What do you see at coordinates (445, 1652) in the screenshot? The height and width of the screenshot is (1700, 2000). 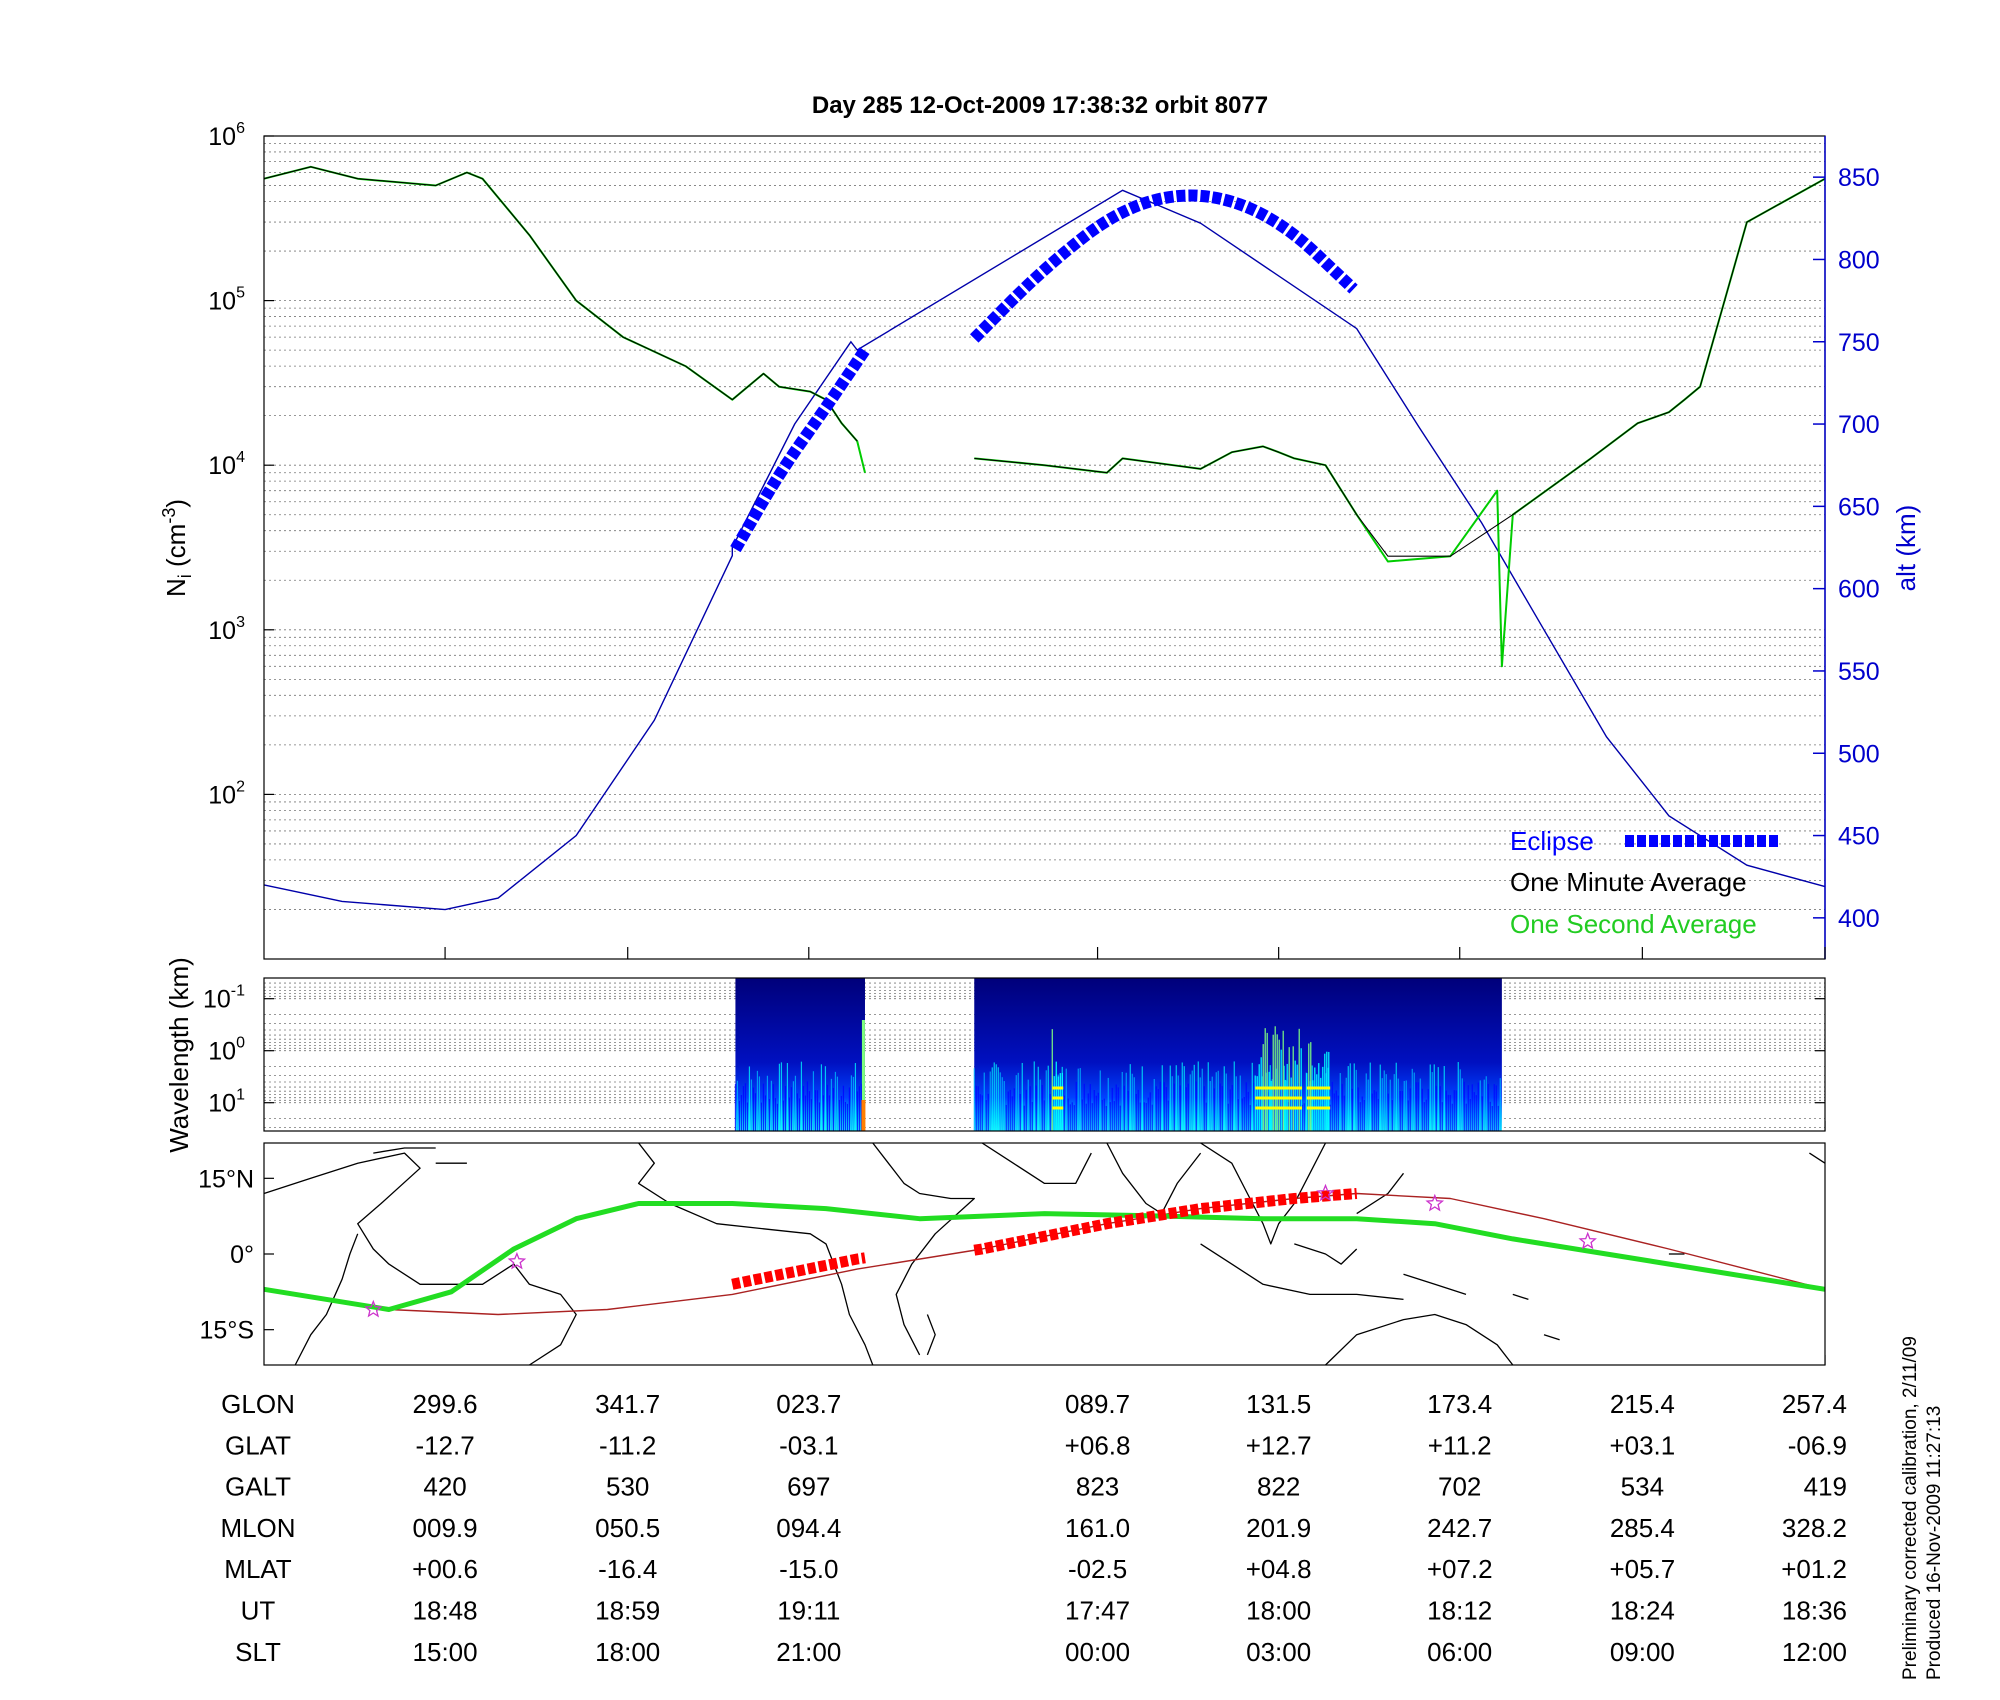 I see `table-cell: 15:00` at bounding box center [445, 1652].